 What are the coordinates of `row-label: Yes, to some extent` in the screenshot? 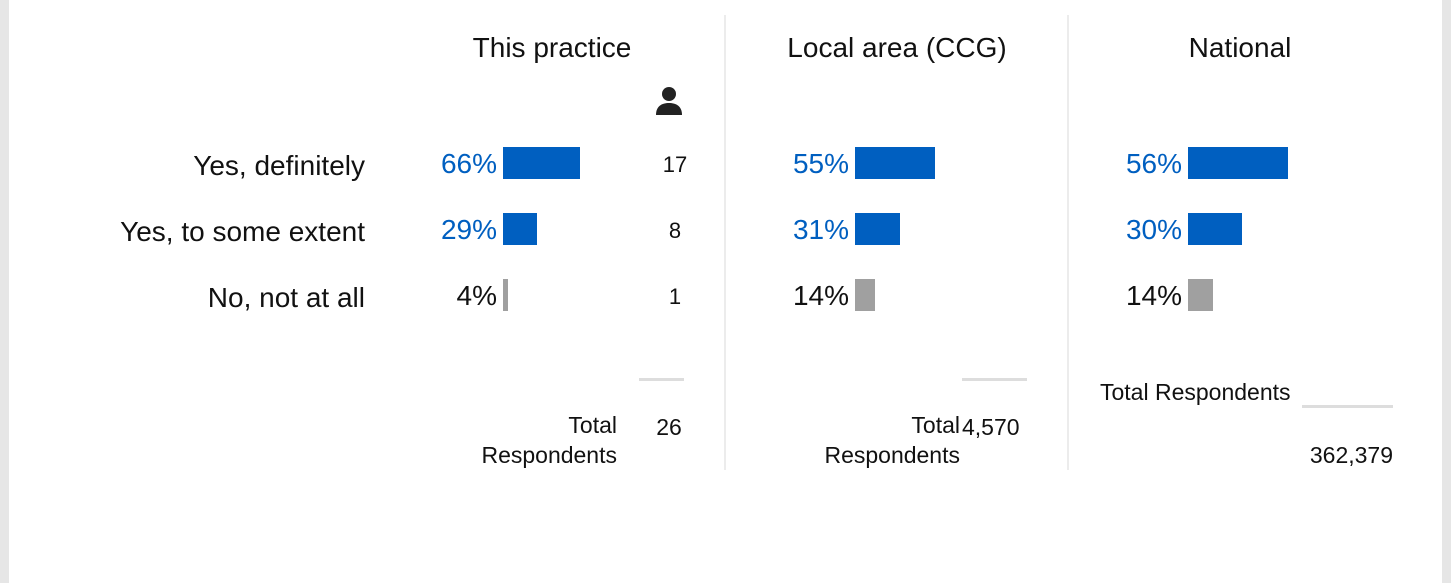 It's located at (242, 231).